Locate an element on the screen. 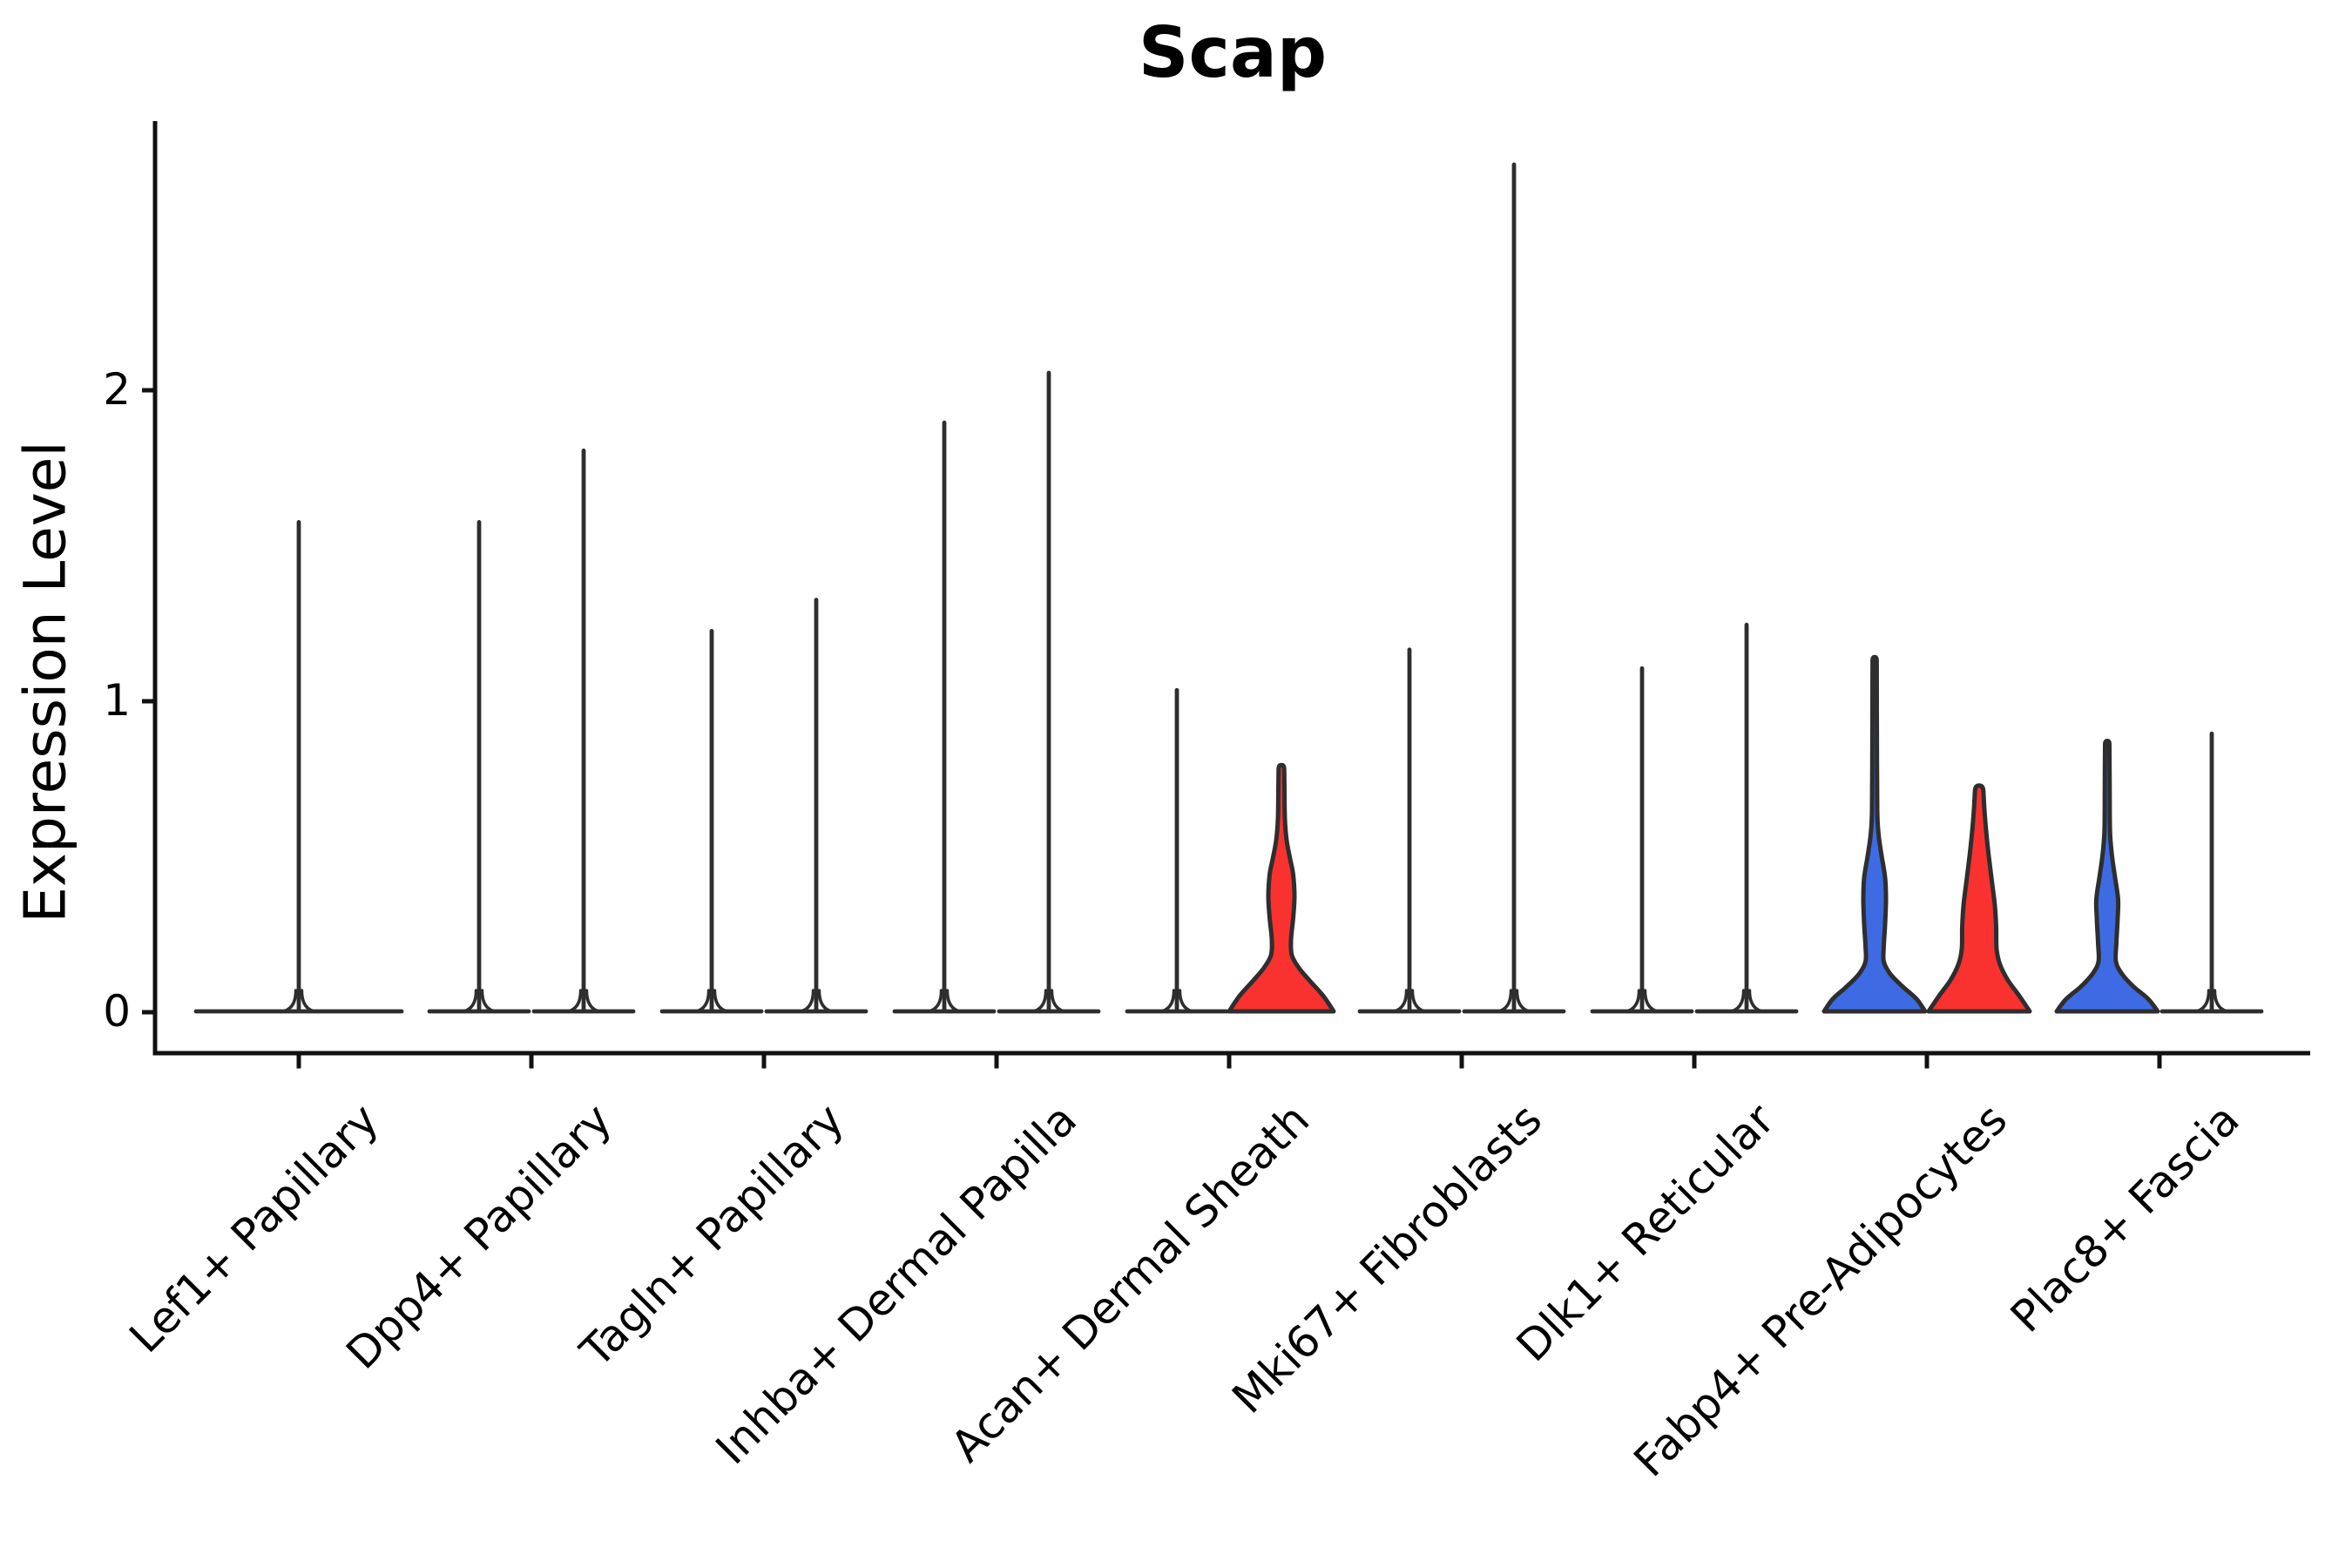 The height and width of the screenshot is (1568, 2352). violin-fabp4-pre-adipocytes-left is located at coordinates (1874, 834).